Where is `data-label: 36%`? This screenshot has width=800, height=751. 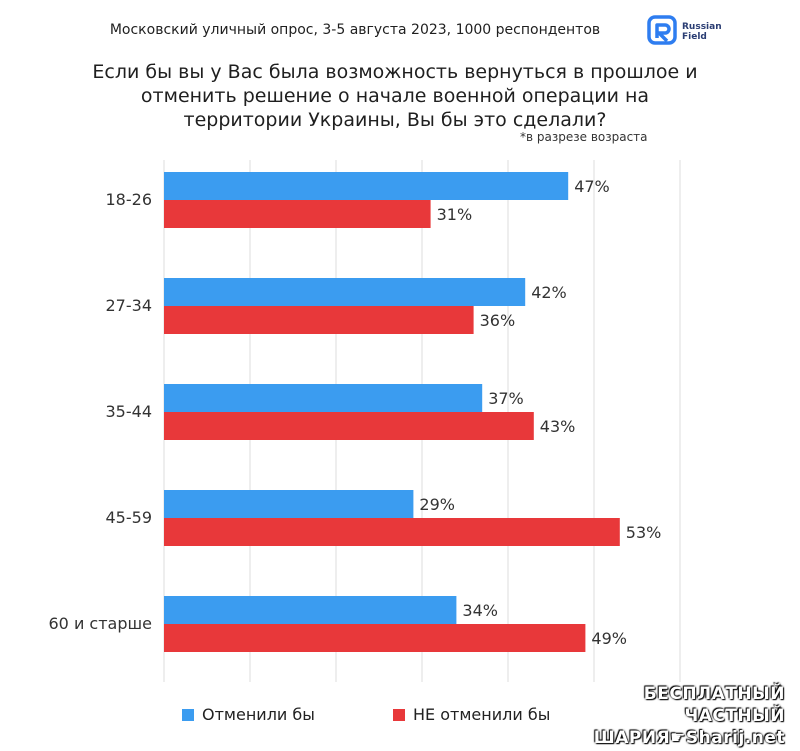
data-label: 36% is located at coordinates (498, 320).